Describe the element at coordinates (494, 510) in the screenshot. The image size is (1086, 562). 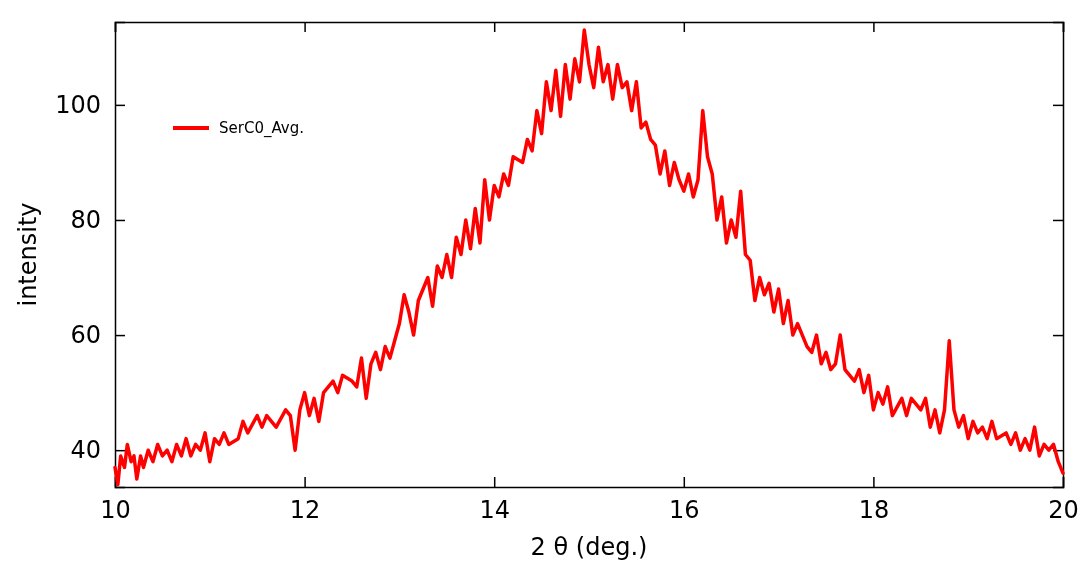
I see `x-tick-label: 14` at that location.